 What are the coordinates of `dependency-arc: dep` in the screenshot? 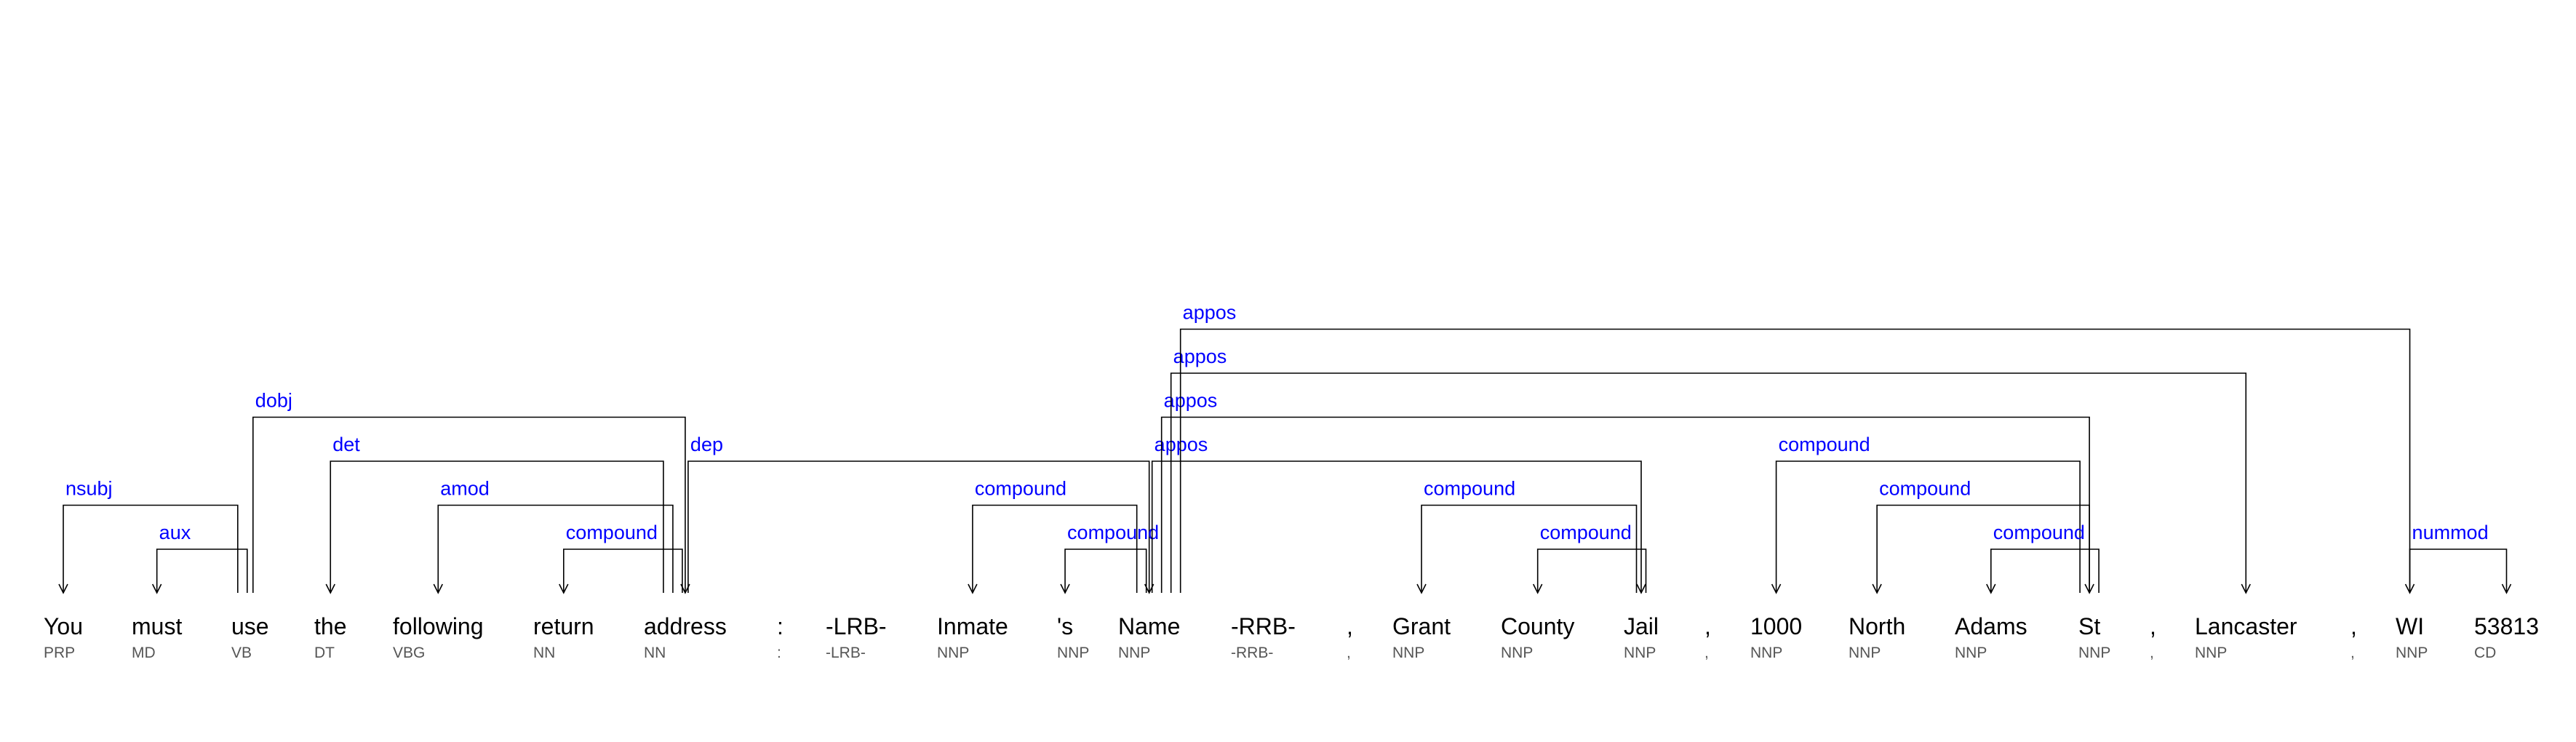 It's located at (921, 514).